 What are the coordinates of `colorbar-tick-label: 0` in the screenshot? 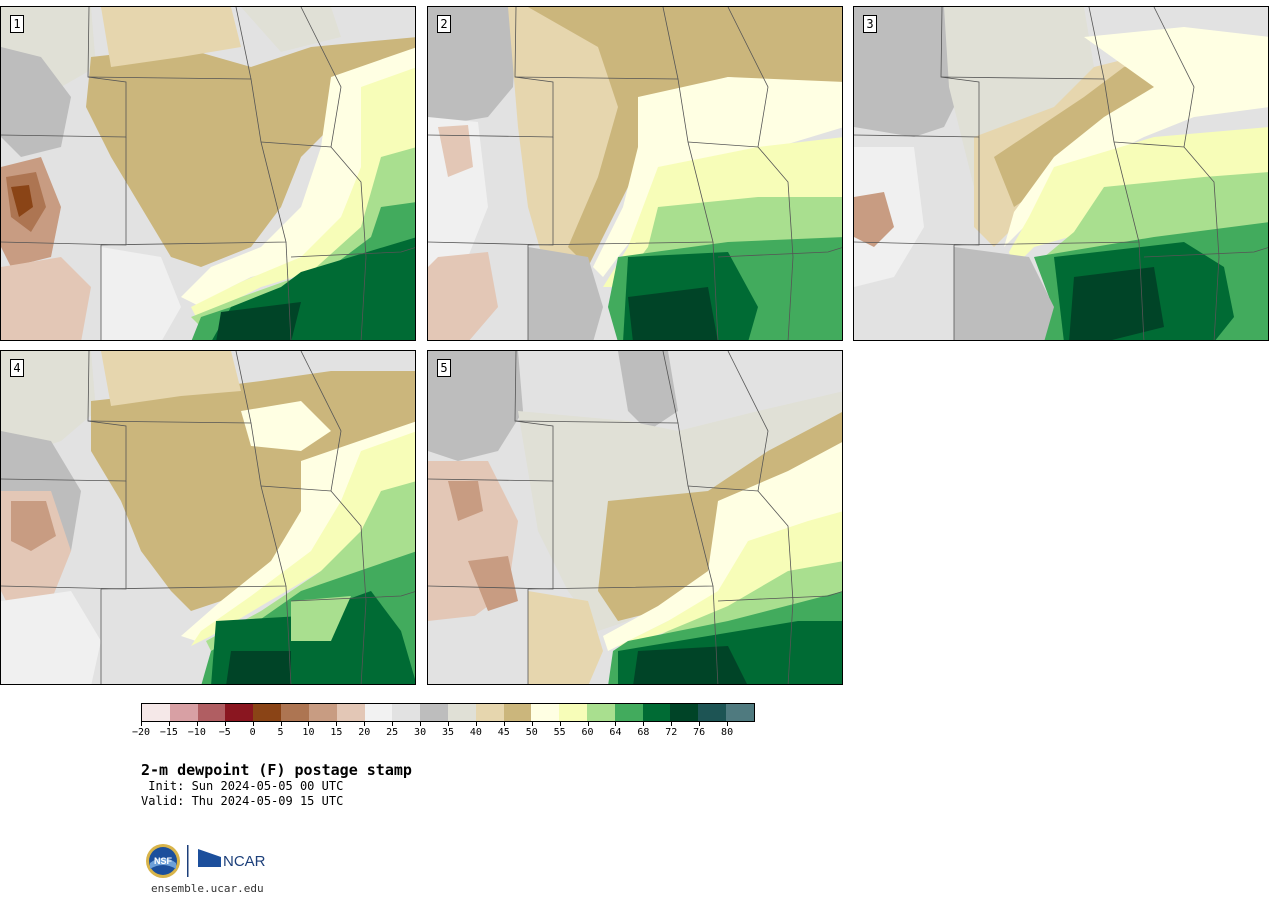 It's located at (252, 732).